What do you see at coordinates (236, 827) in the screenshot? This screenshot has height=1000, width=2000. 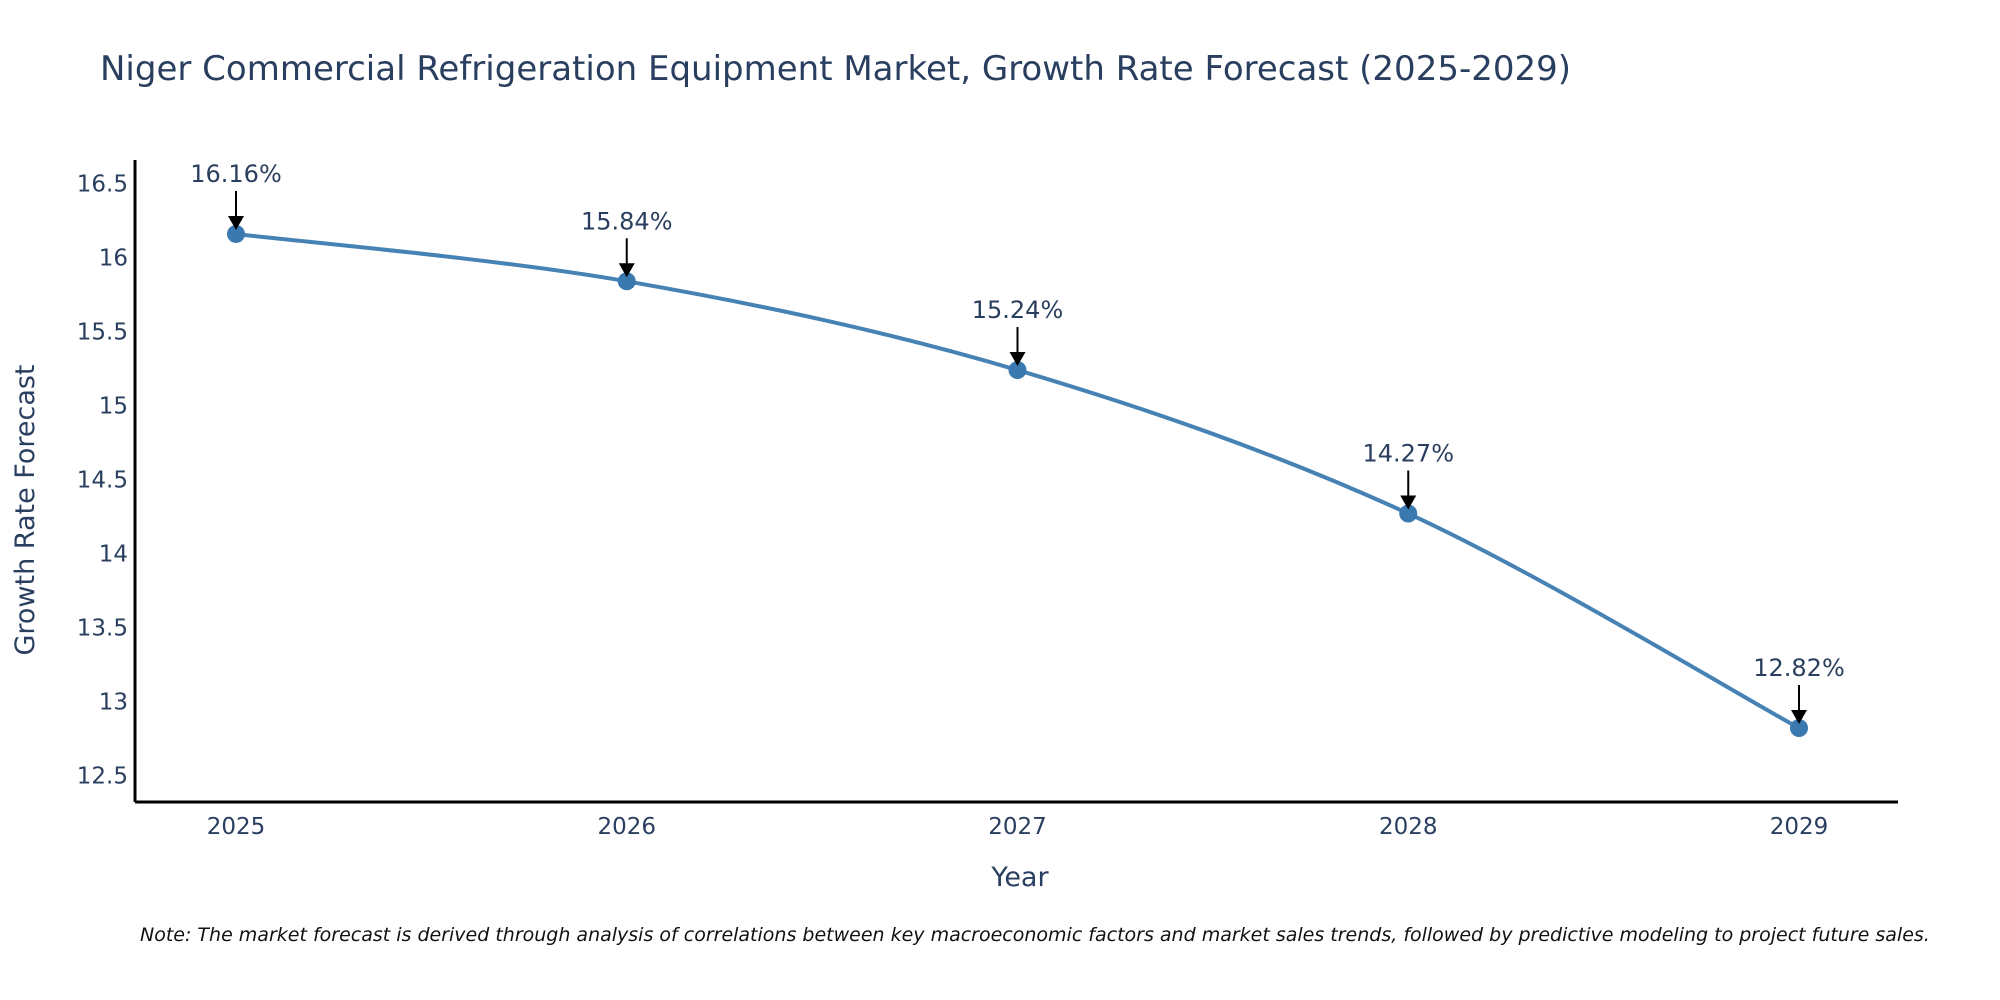 I see `x-tick-label: 2025` at bounding box center [236, 827].